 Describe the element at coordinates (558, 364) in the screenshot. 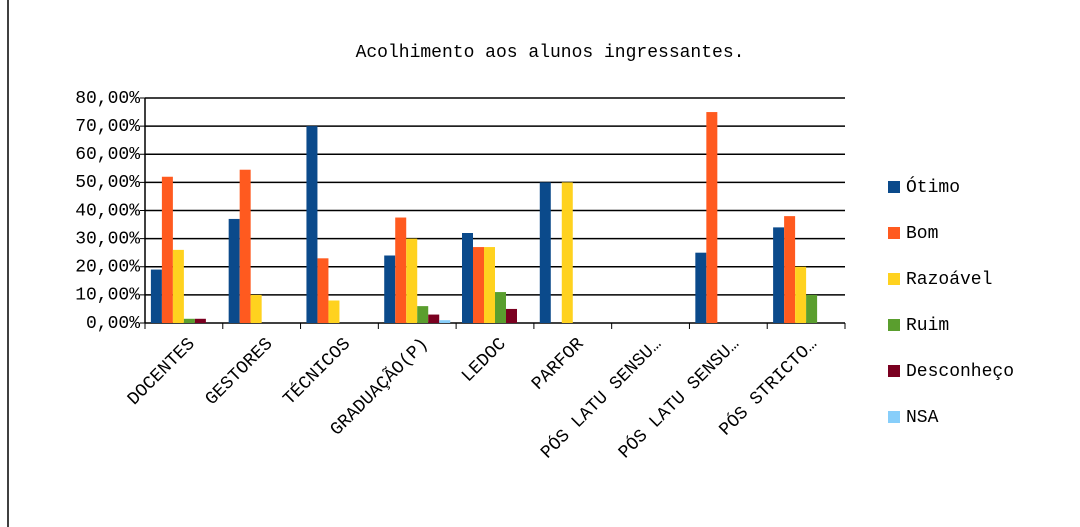

I see `x-tick-label: PARFOR` at that location.